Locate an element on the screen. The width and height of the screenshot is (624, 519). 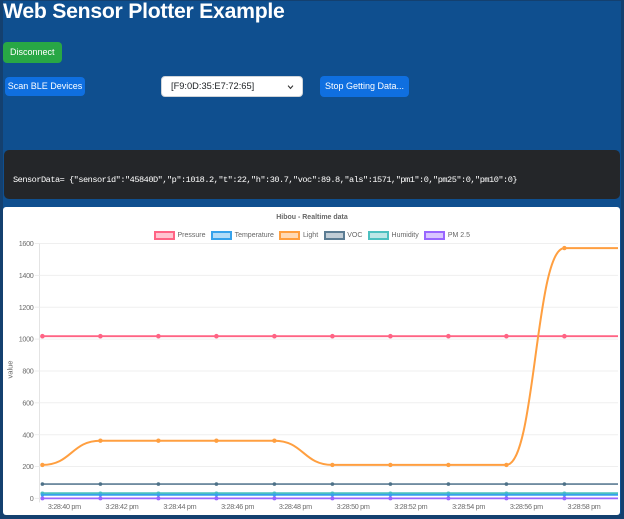
svg-text: 400 is located at coordinates (27, 435).